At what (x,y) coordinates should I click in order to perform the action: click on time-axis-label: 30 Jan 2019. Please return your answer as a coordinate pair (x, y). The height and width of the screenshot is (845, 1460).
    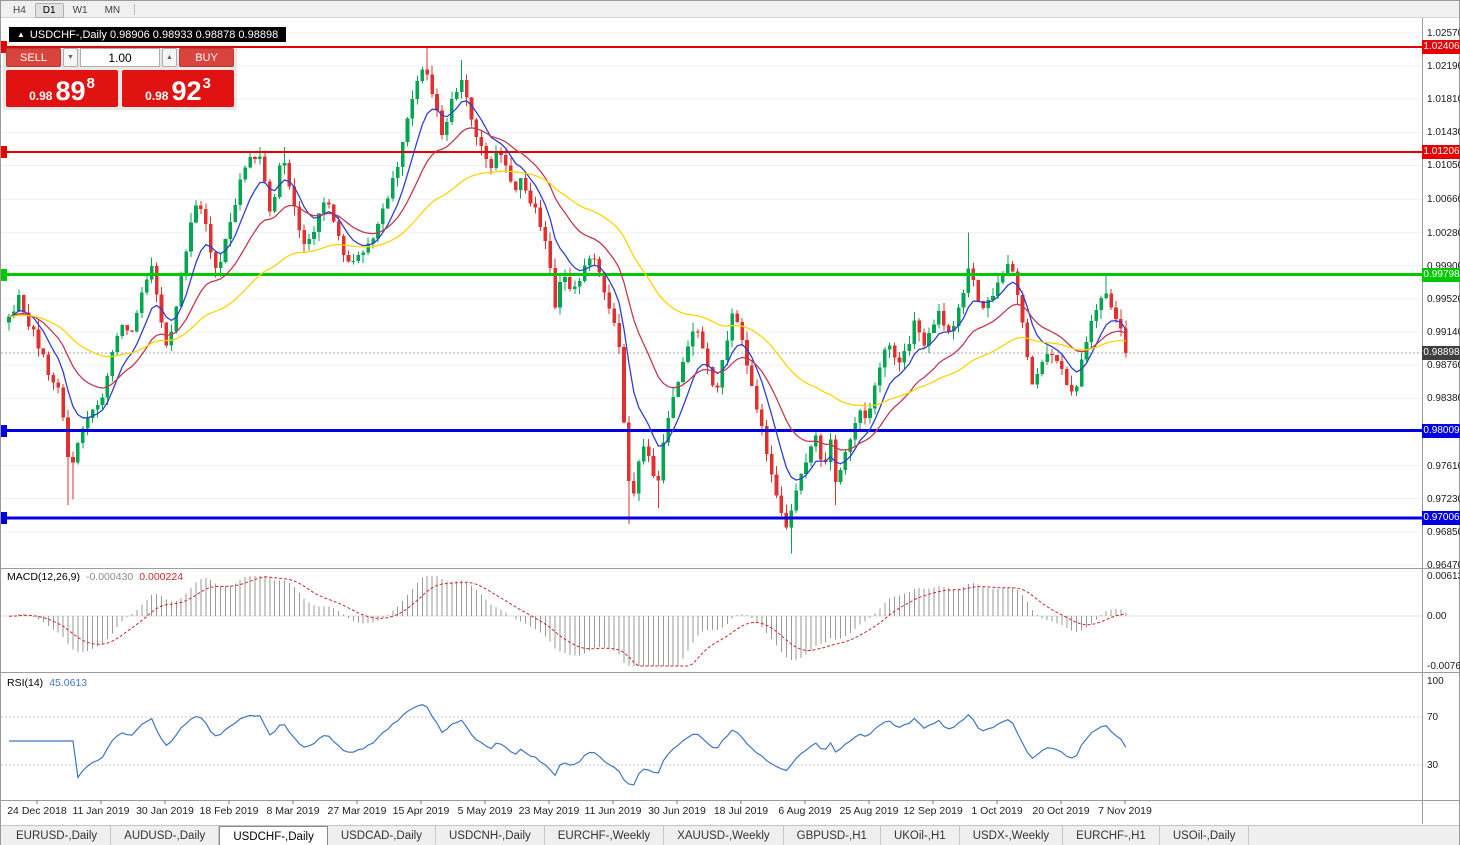
    Looking at the image, I should click on (165, 811).